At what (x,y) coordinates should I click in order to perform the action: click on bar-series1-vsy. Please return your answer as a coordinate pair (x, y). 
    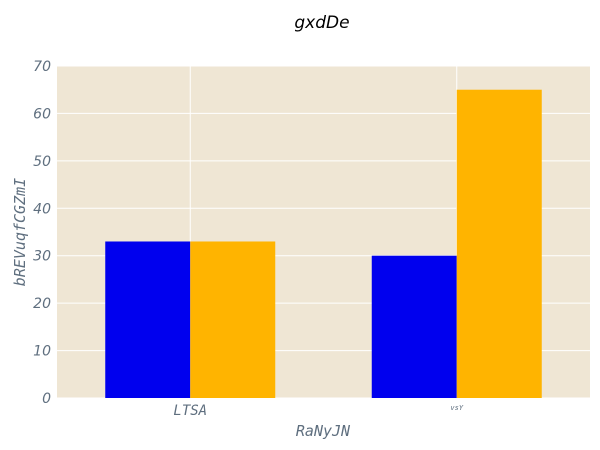
    Looking at the image, I should click on (414, 326).